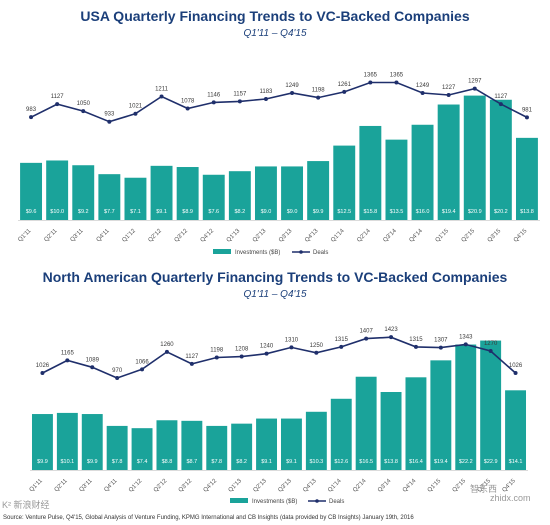 Image resolution: width=550 pixels, height=525 pixels. What do you see at coordinates (287, 501) in the screenshot?
I see `chart2-legend: Investments ($B) Deals` at bounding box center [287, 501].